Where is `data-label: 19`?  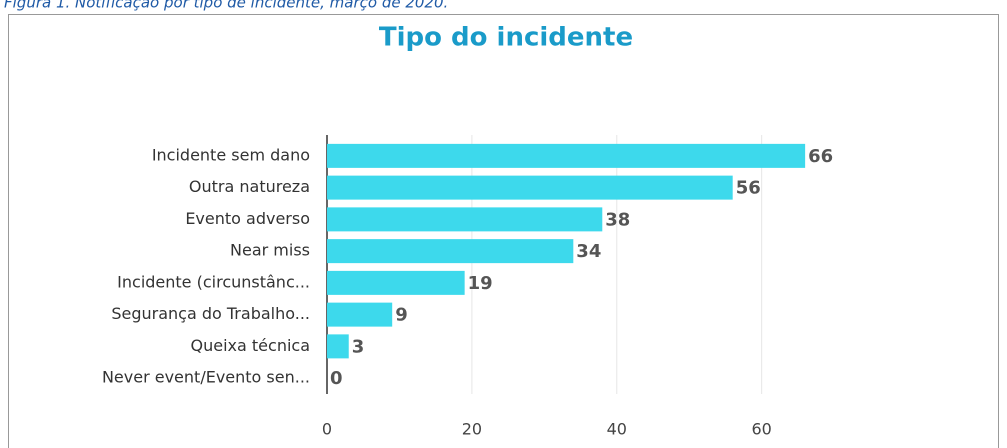 data-label: 19 is located at coordinates (480, 283).